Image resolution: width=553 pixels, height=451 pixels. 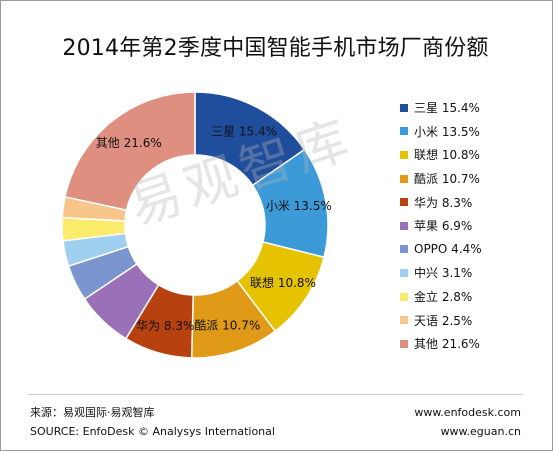 I want to click on chart-title: 2014年第2季度中国智能手机市场厂商份额, so click(x=275, y=48).